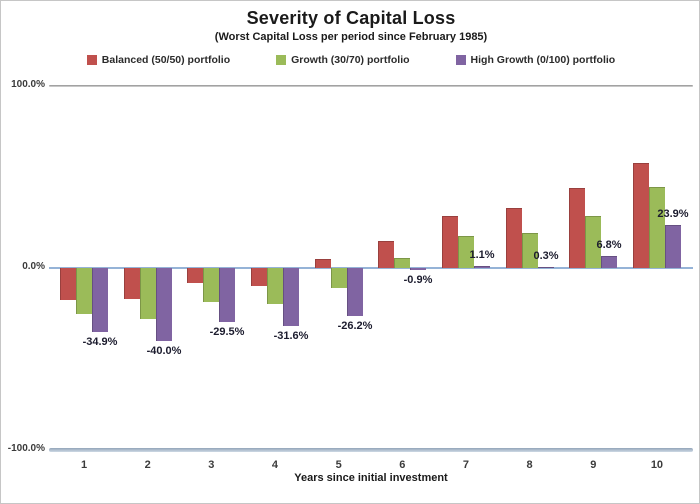 The height and width of the screenshot is (504, 700). Describe the element at coordinates (132, 283) in the screenshot. I see `bar-series1-year2` at that location.